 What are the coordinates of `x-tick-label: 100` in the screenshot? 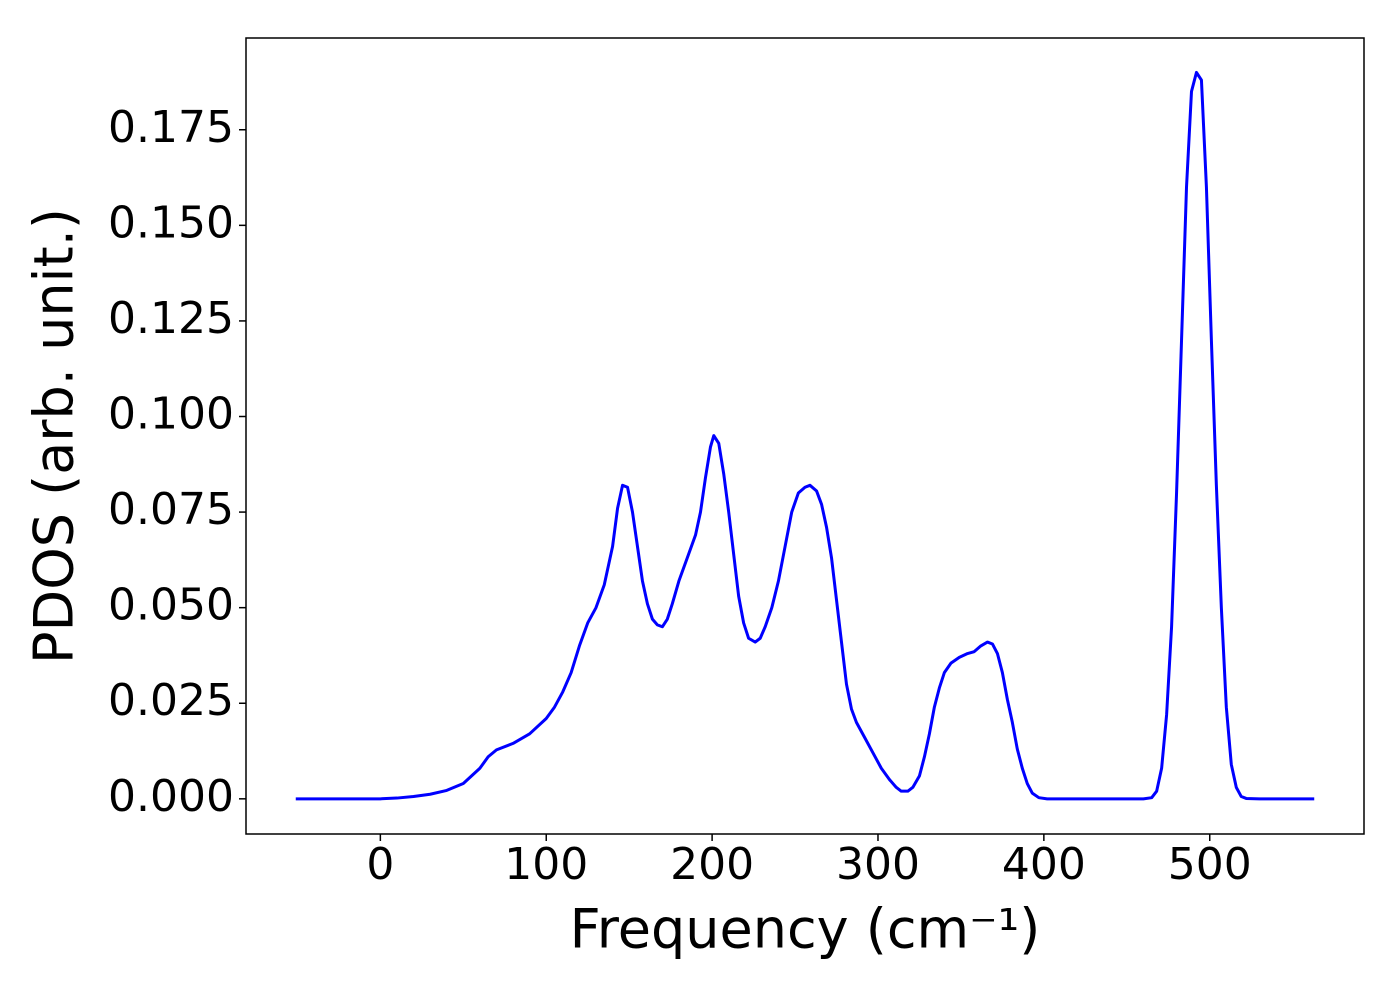 It's located at (546, 864).